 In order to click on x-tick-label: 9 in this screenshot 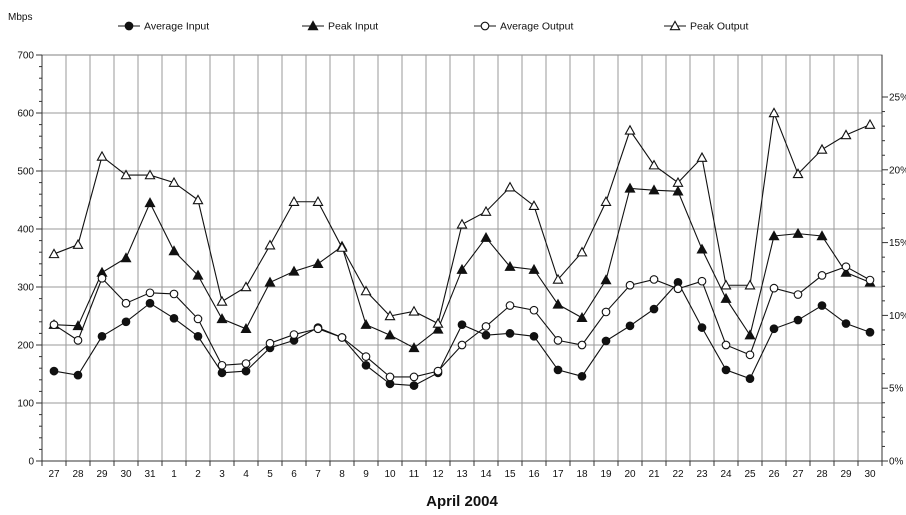, I will do `click(366, 474)`.